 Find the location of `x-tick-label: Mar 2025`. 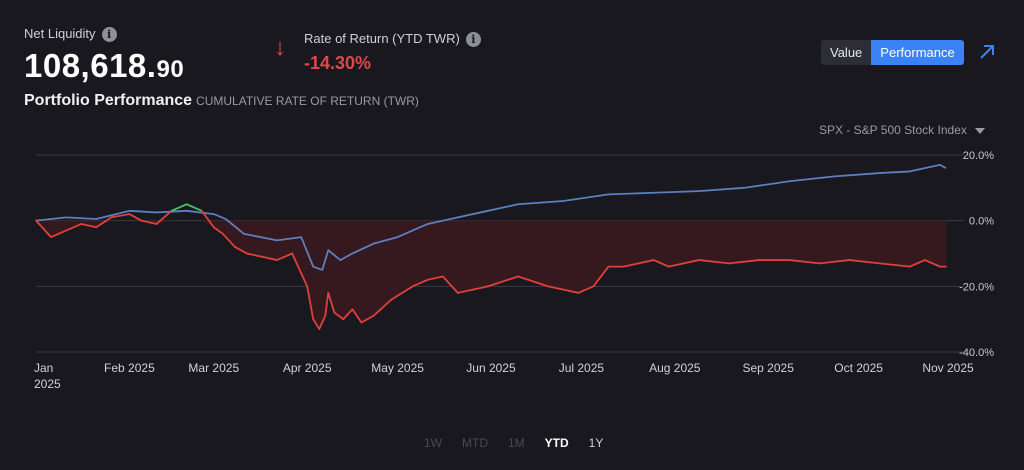

x-tick-label: Mar 2025 is located at coordinates (213, 368).